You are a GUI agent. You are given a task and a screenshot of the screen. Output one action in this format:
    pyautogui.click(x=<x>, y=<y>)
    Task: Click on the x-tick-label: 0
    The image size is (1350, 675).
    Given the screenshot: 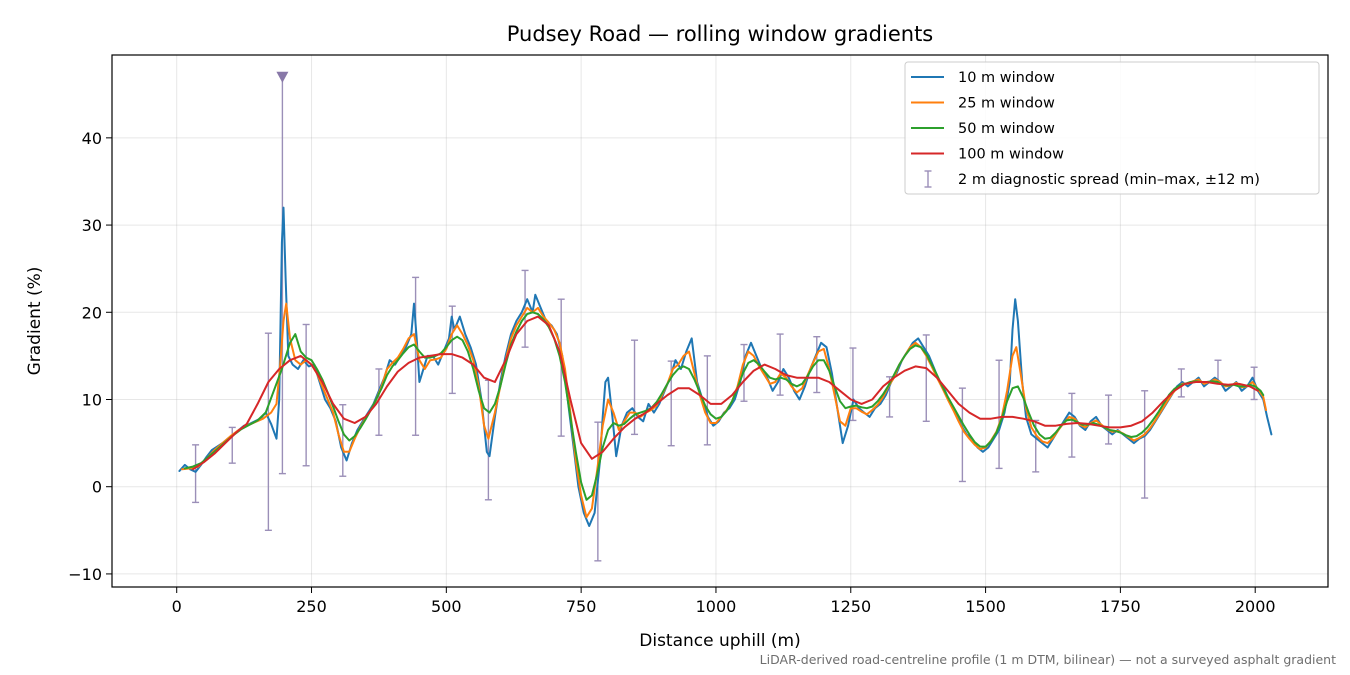 What is the action you would take?
    pyautogui.click(x=177, y=606)
    